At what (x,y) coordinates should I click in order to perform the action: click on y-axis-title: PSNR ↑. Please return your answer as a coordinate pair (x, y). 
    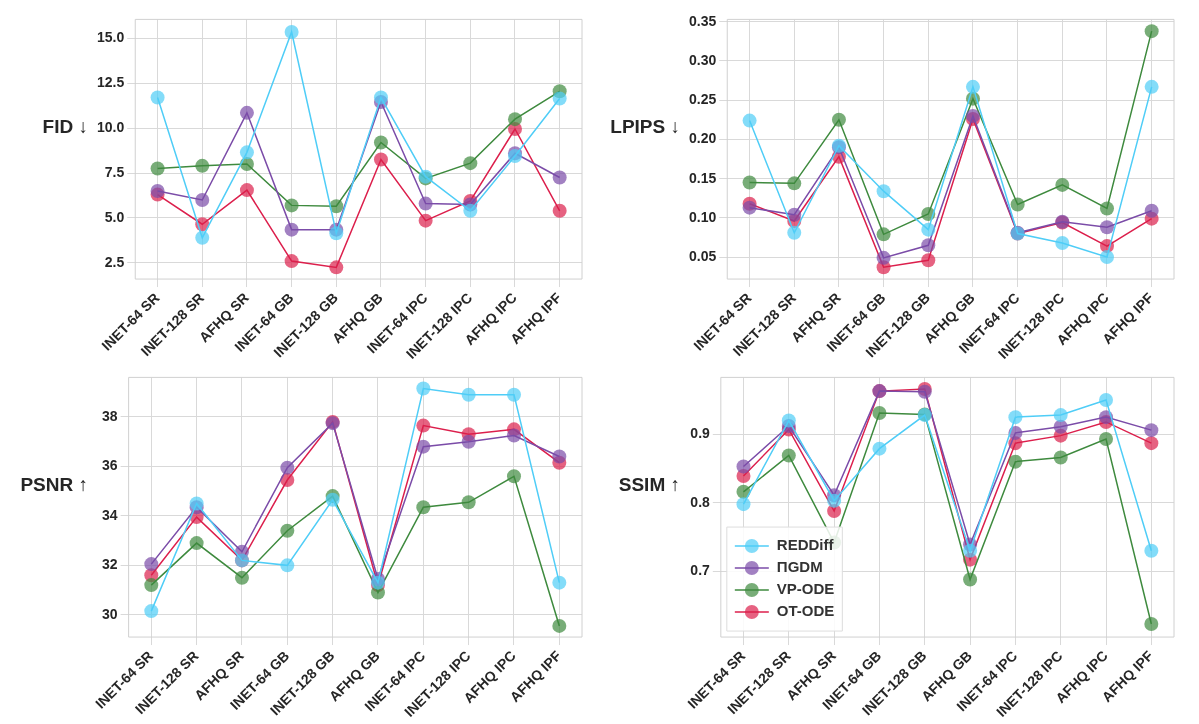
    Looking at the image, I should click on (53, 485).